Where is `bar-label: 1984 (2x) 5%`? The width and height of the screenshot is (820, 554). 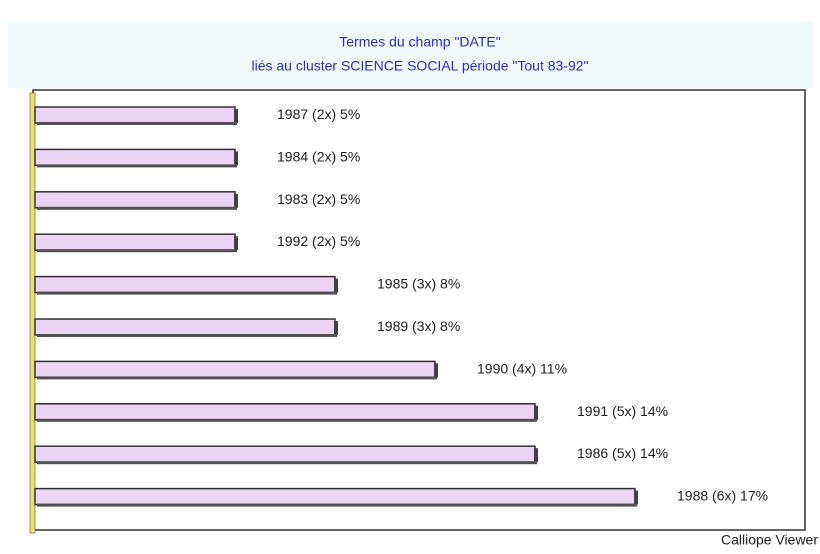
bar-label: 1984 (2x) 5% is located at coordinates (318, 156).